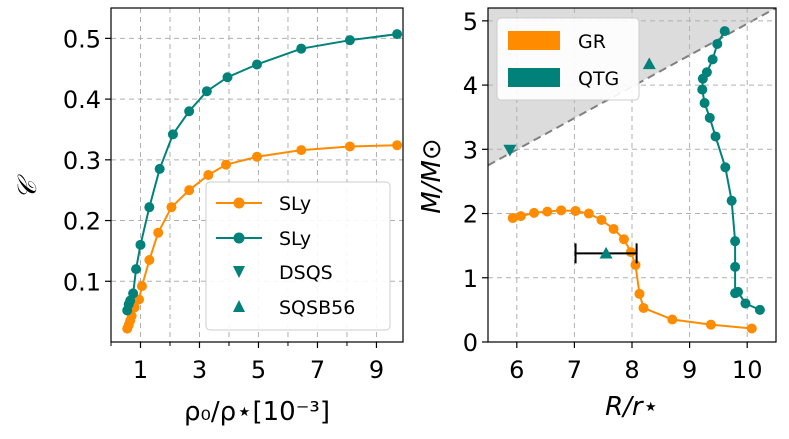  What do you see at coordinates (568, 59) in the screenshot?
I see `right-legend: GR QTG` at bounding box center [568, 59].